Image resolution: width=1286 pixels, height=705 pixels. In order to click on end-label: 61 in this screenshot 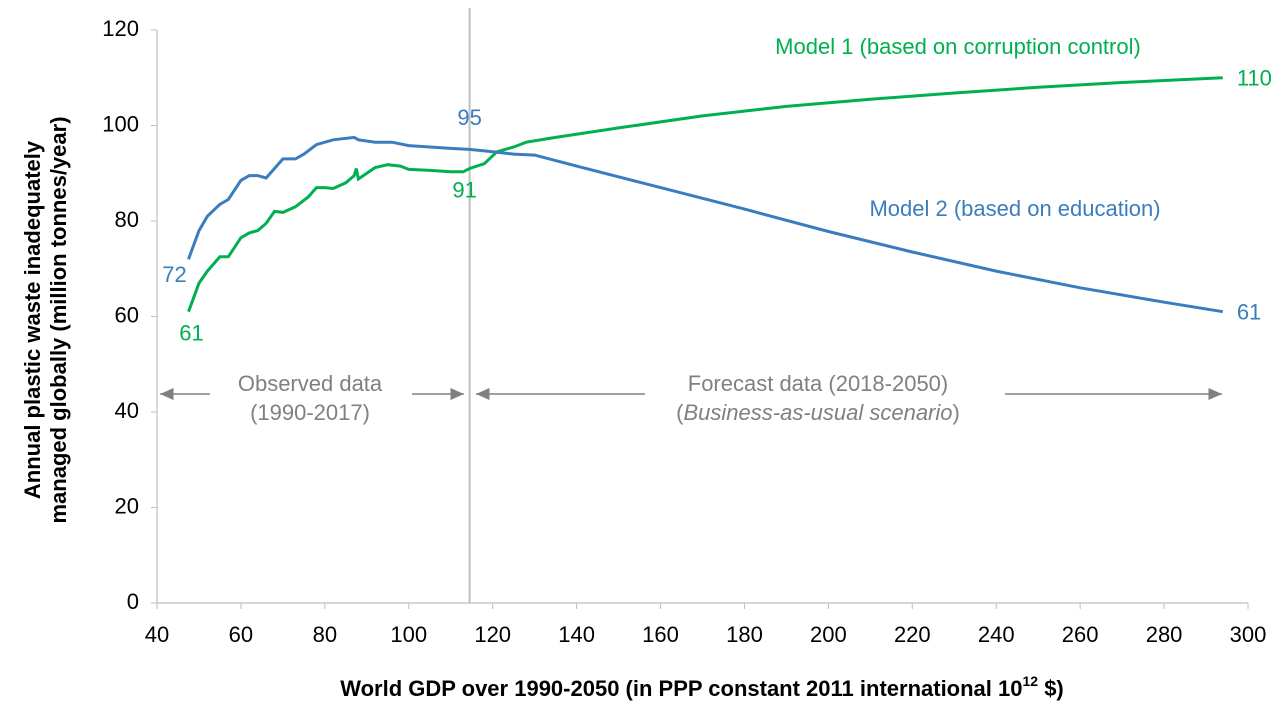, I will do `click(1249, 312)`.